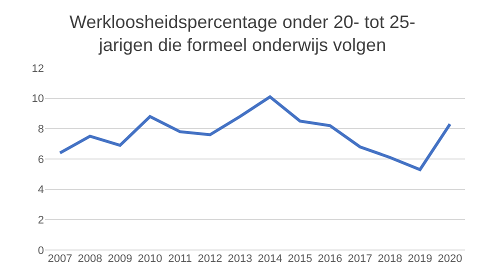 The image size is (485, 278). What do you see at coordinates (41, 130) in the screenshot?
I see `y-tick-label: 8` at bounding box center [41, 130].